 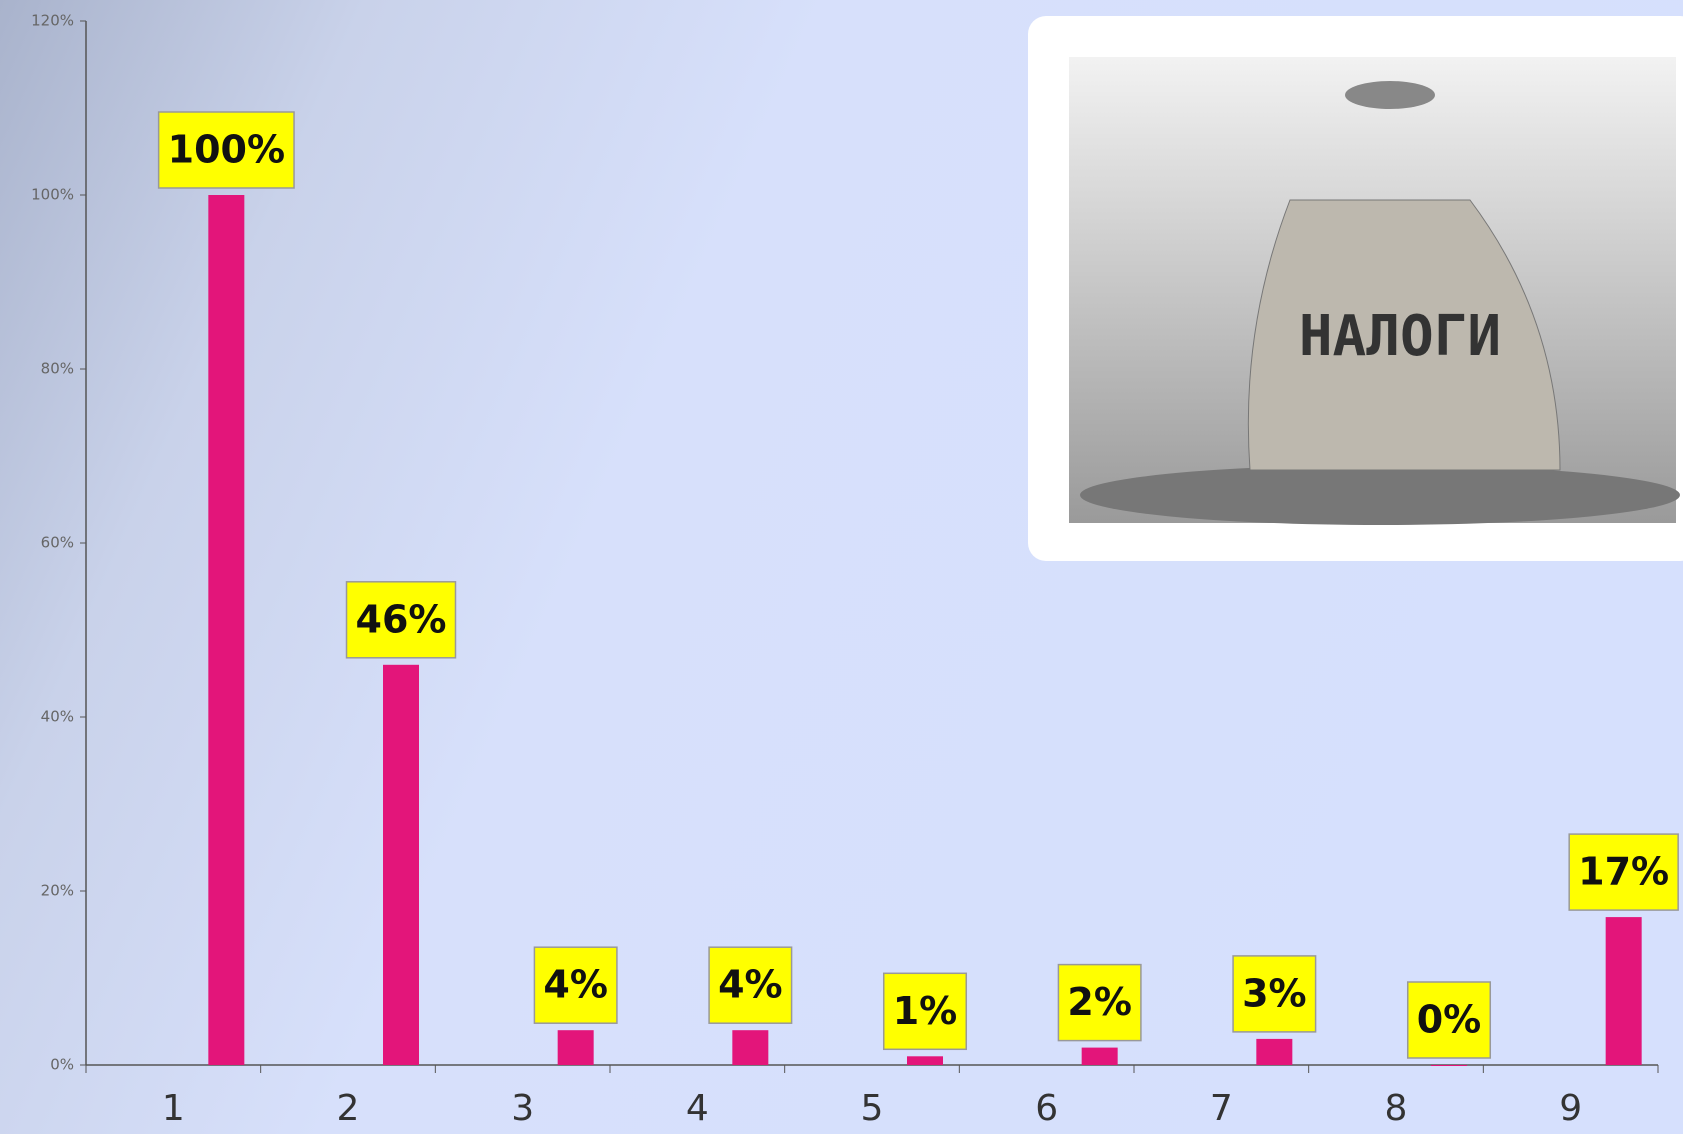 What do you see at coordinates (522, 1108) in the screenshot?
I see `x-tick-label: 3` at bounding box center [522, 1108].